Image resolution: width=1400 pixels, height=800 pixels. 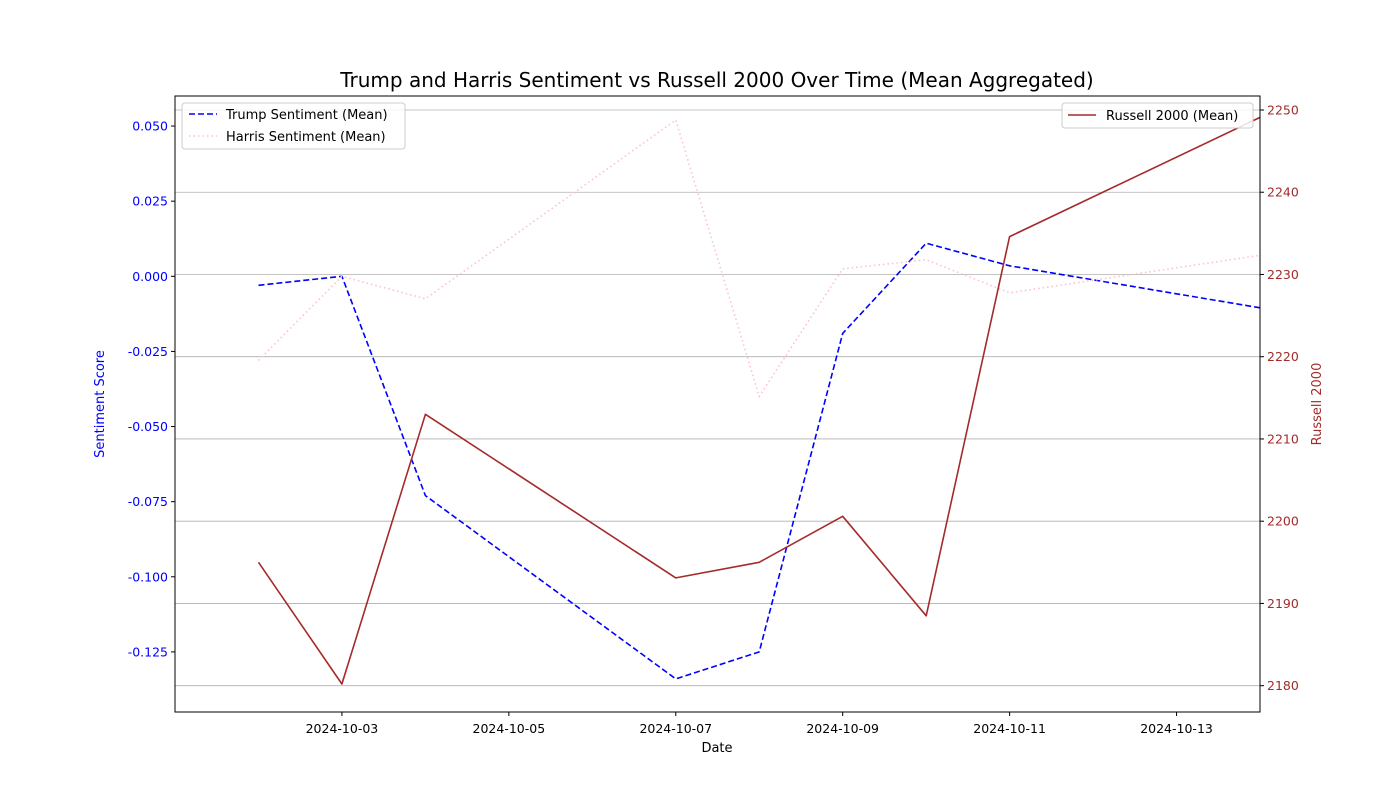 What do you see at coordinates (148, 351) in the screenshot?
I see `y-tick-label: -0.025` at bounding box center [148, 351].